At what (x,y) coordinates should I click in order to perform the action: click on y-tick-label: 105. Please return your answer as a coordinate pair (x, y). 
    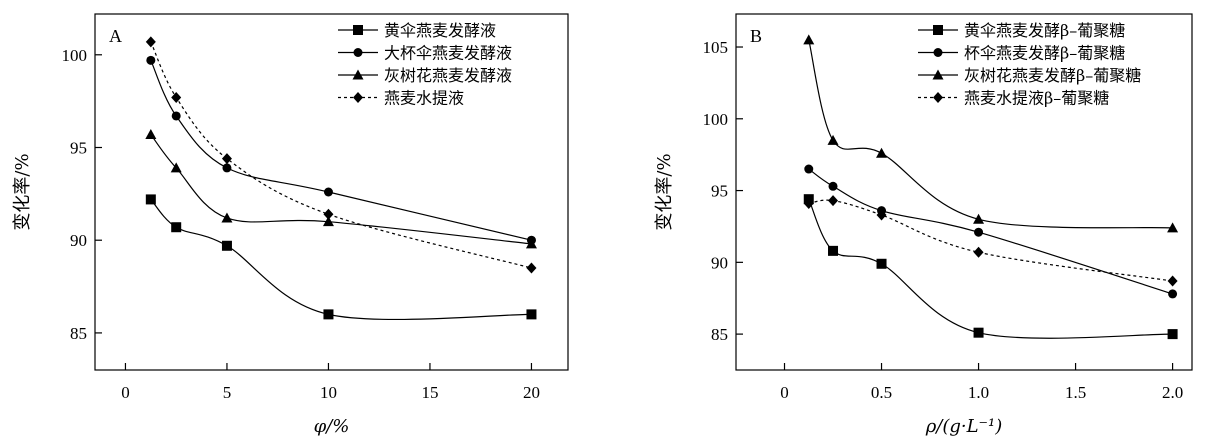
    Looking at the image, I should click on (716, 47).